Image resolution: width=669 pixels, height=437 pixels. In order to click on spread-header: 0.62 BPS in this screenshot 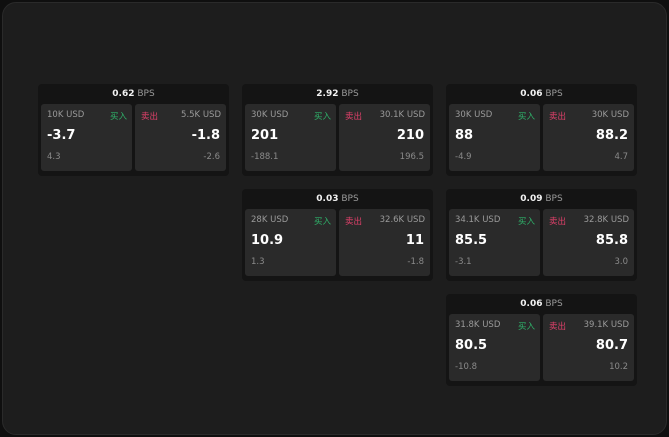, I will do `click(133, 94)`.